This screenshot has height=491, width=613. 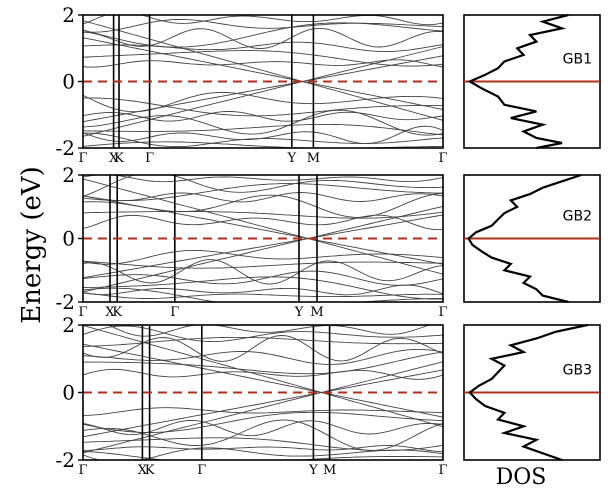 What do you see at coordinates (577, 60) in the screenshot?
I see `dos-panel-name: GB1` at bounding box center [577, 60].